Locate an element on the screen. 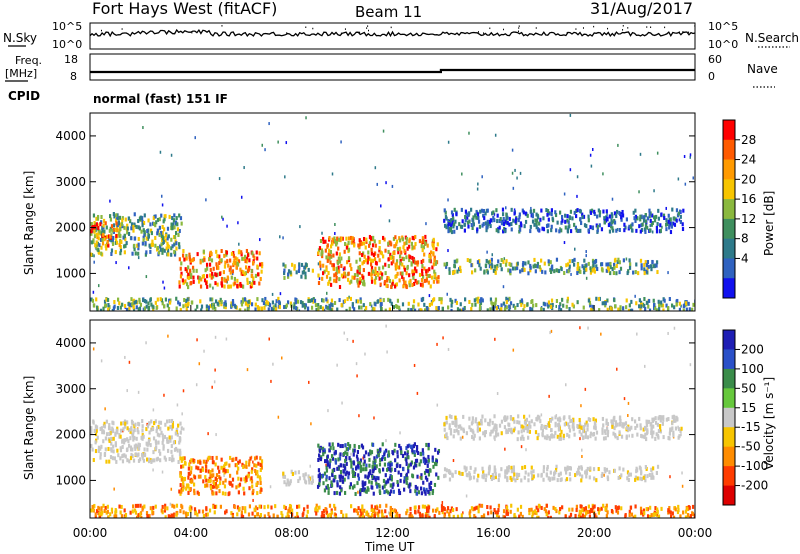 Image resolution: width=800 pixels, height=554 pixels. x-tick-label: 20:00 is located at coordinates (594, 533).